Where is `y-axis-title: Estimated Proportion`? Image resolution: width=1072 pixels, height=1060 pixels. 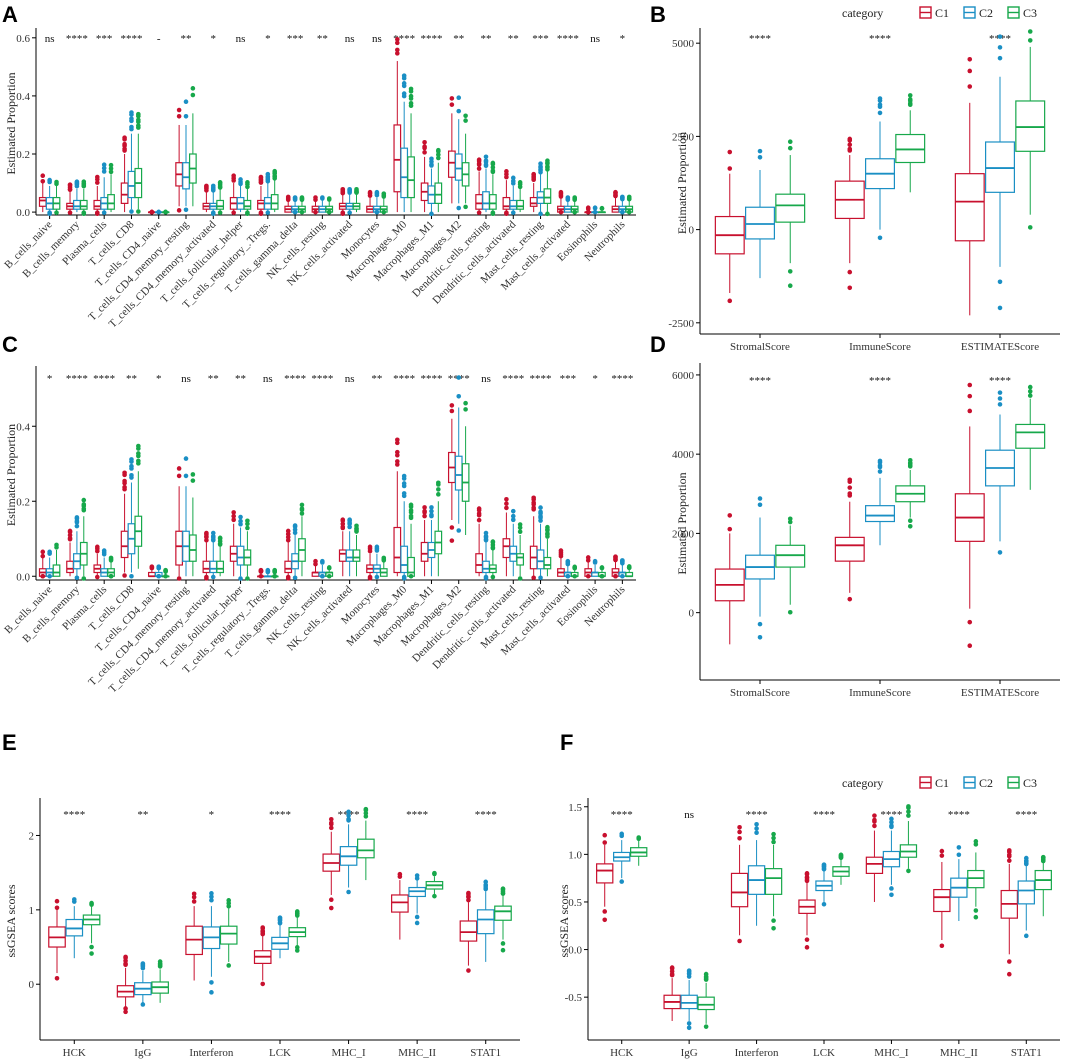
y-axis-title: Estimated Proportion is located at coordinates (682, 183).